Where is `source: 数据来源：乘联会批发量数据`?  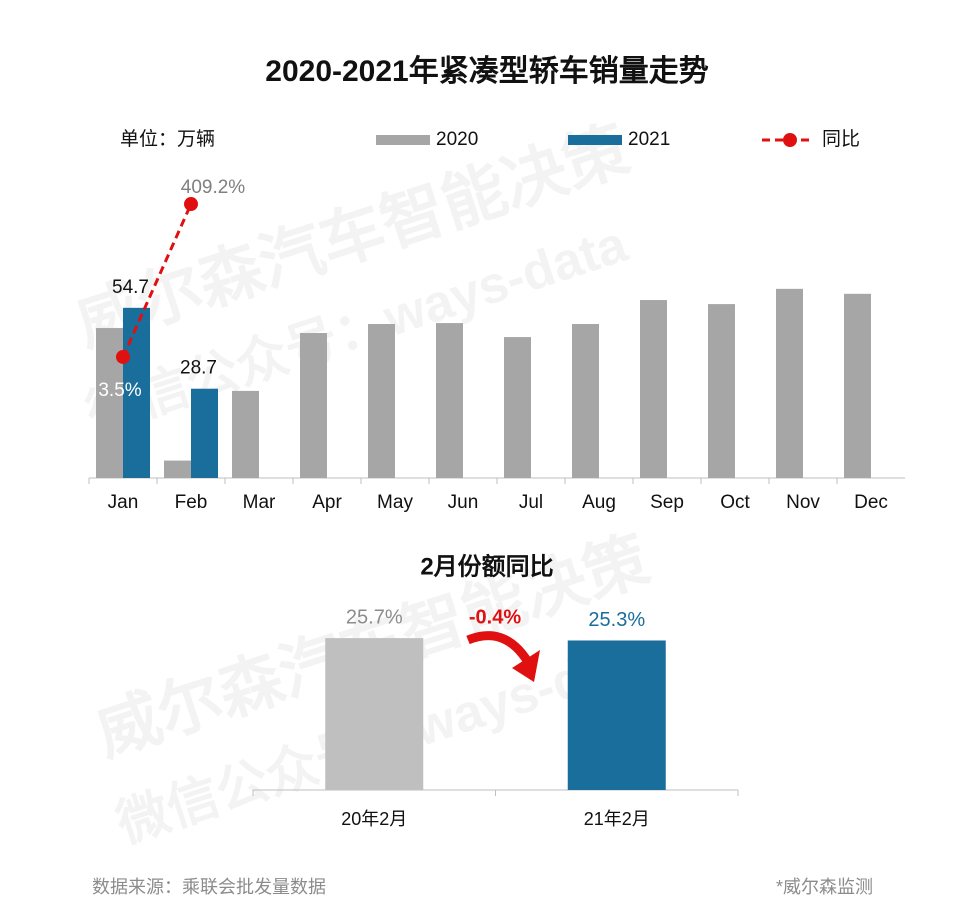
source: 数据来源：乘联会批发量数据 is located at coordinates (209, 887).